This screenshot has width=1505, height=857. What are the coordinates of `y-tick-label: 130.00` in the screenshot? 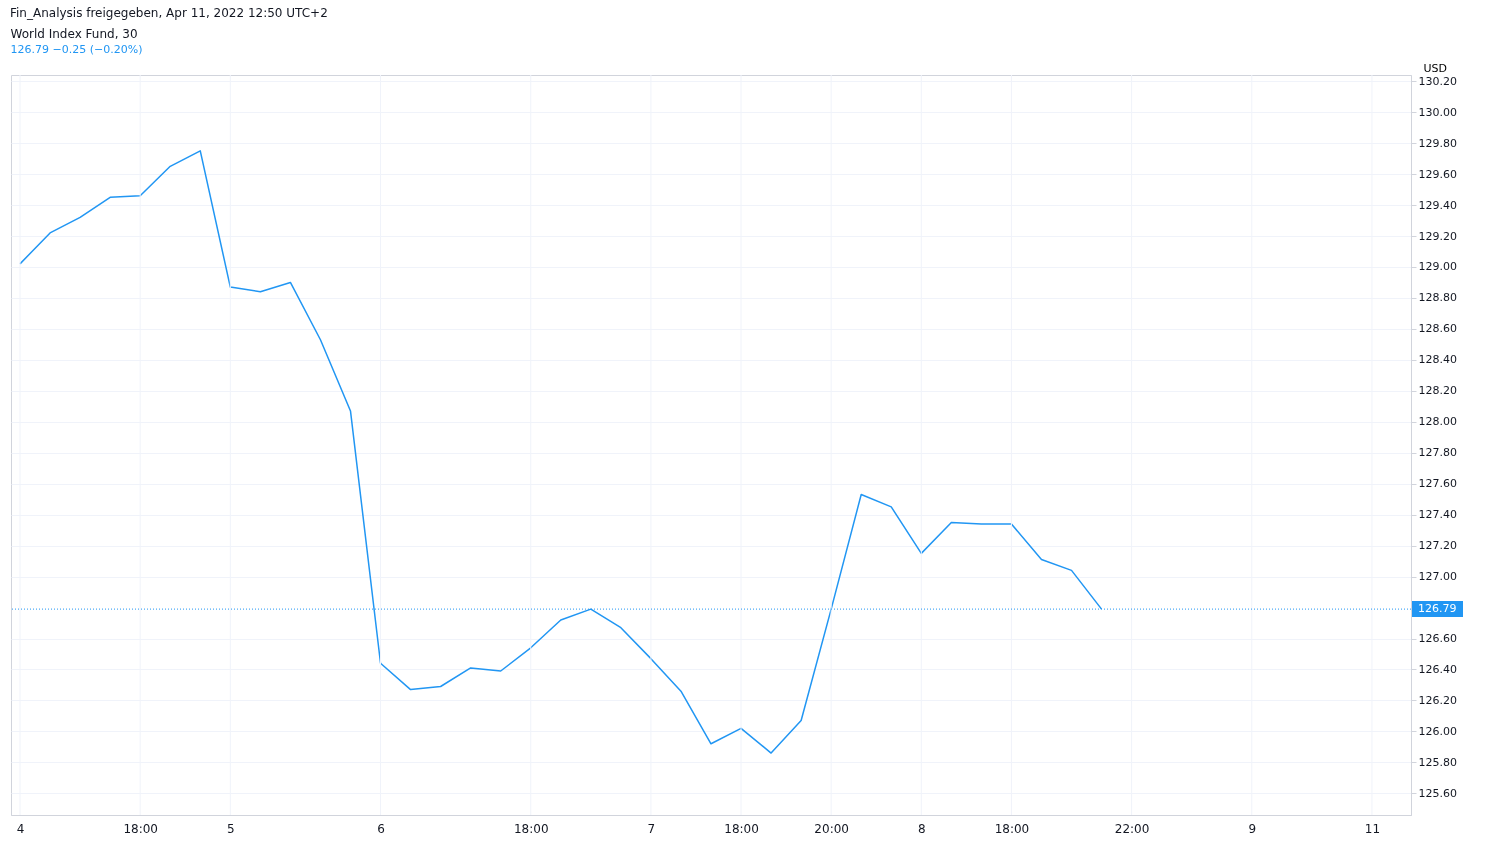 It's located at (1437, 112).